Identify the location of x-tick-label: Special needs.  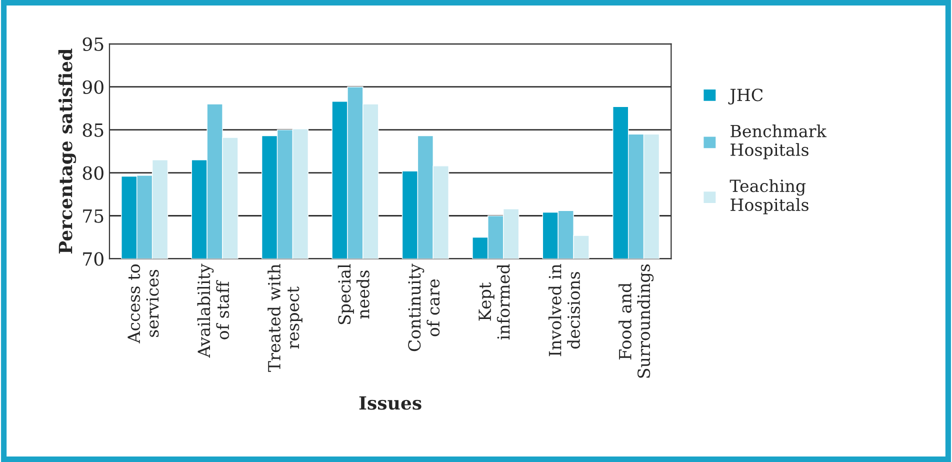
(354, 294).